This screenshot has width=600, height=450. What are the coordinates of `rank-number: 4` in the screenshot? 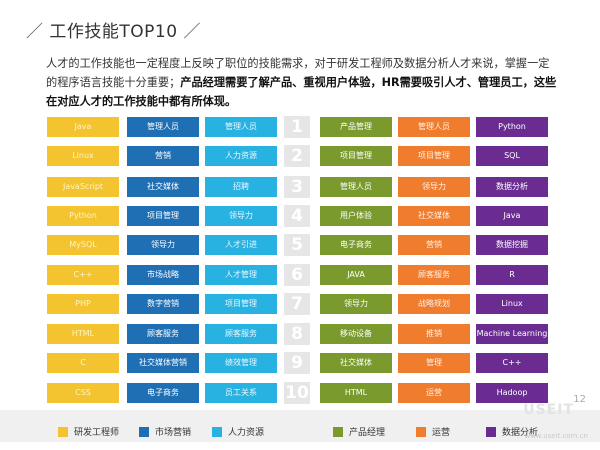 It's located at (297, 216).